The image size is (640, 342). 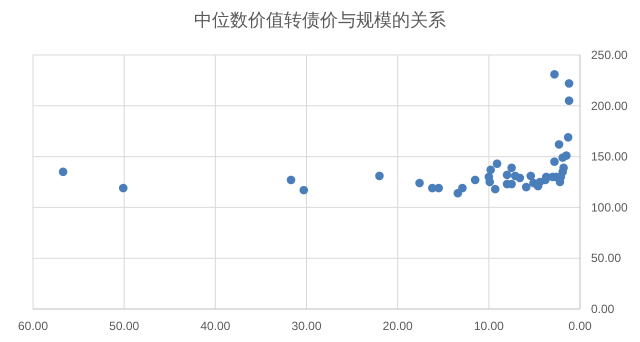 What do you see at coordinates (124, 326) in the screenshot?
I see `x-tick-label: 50.00` at bounding box center [124, 326].